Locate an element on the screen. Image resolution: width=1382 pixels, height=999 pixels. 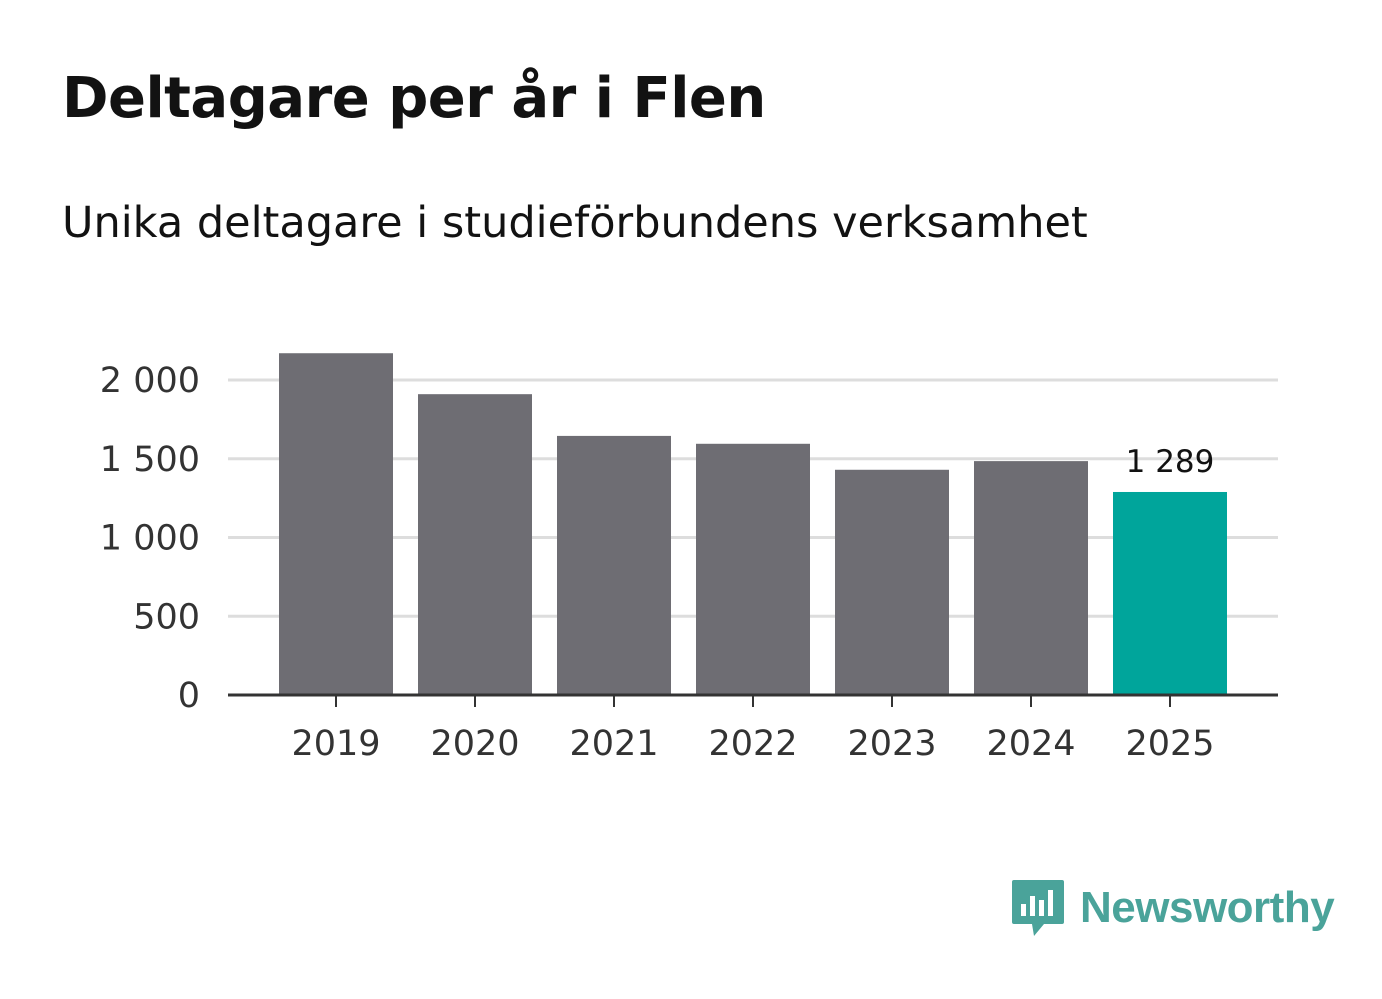
chart-title: Deltagare per år i Flen is located at coordinates (414, 98).